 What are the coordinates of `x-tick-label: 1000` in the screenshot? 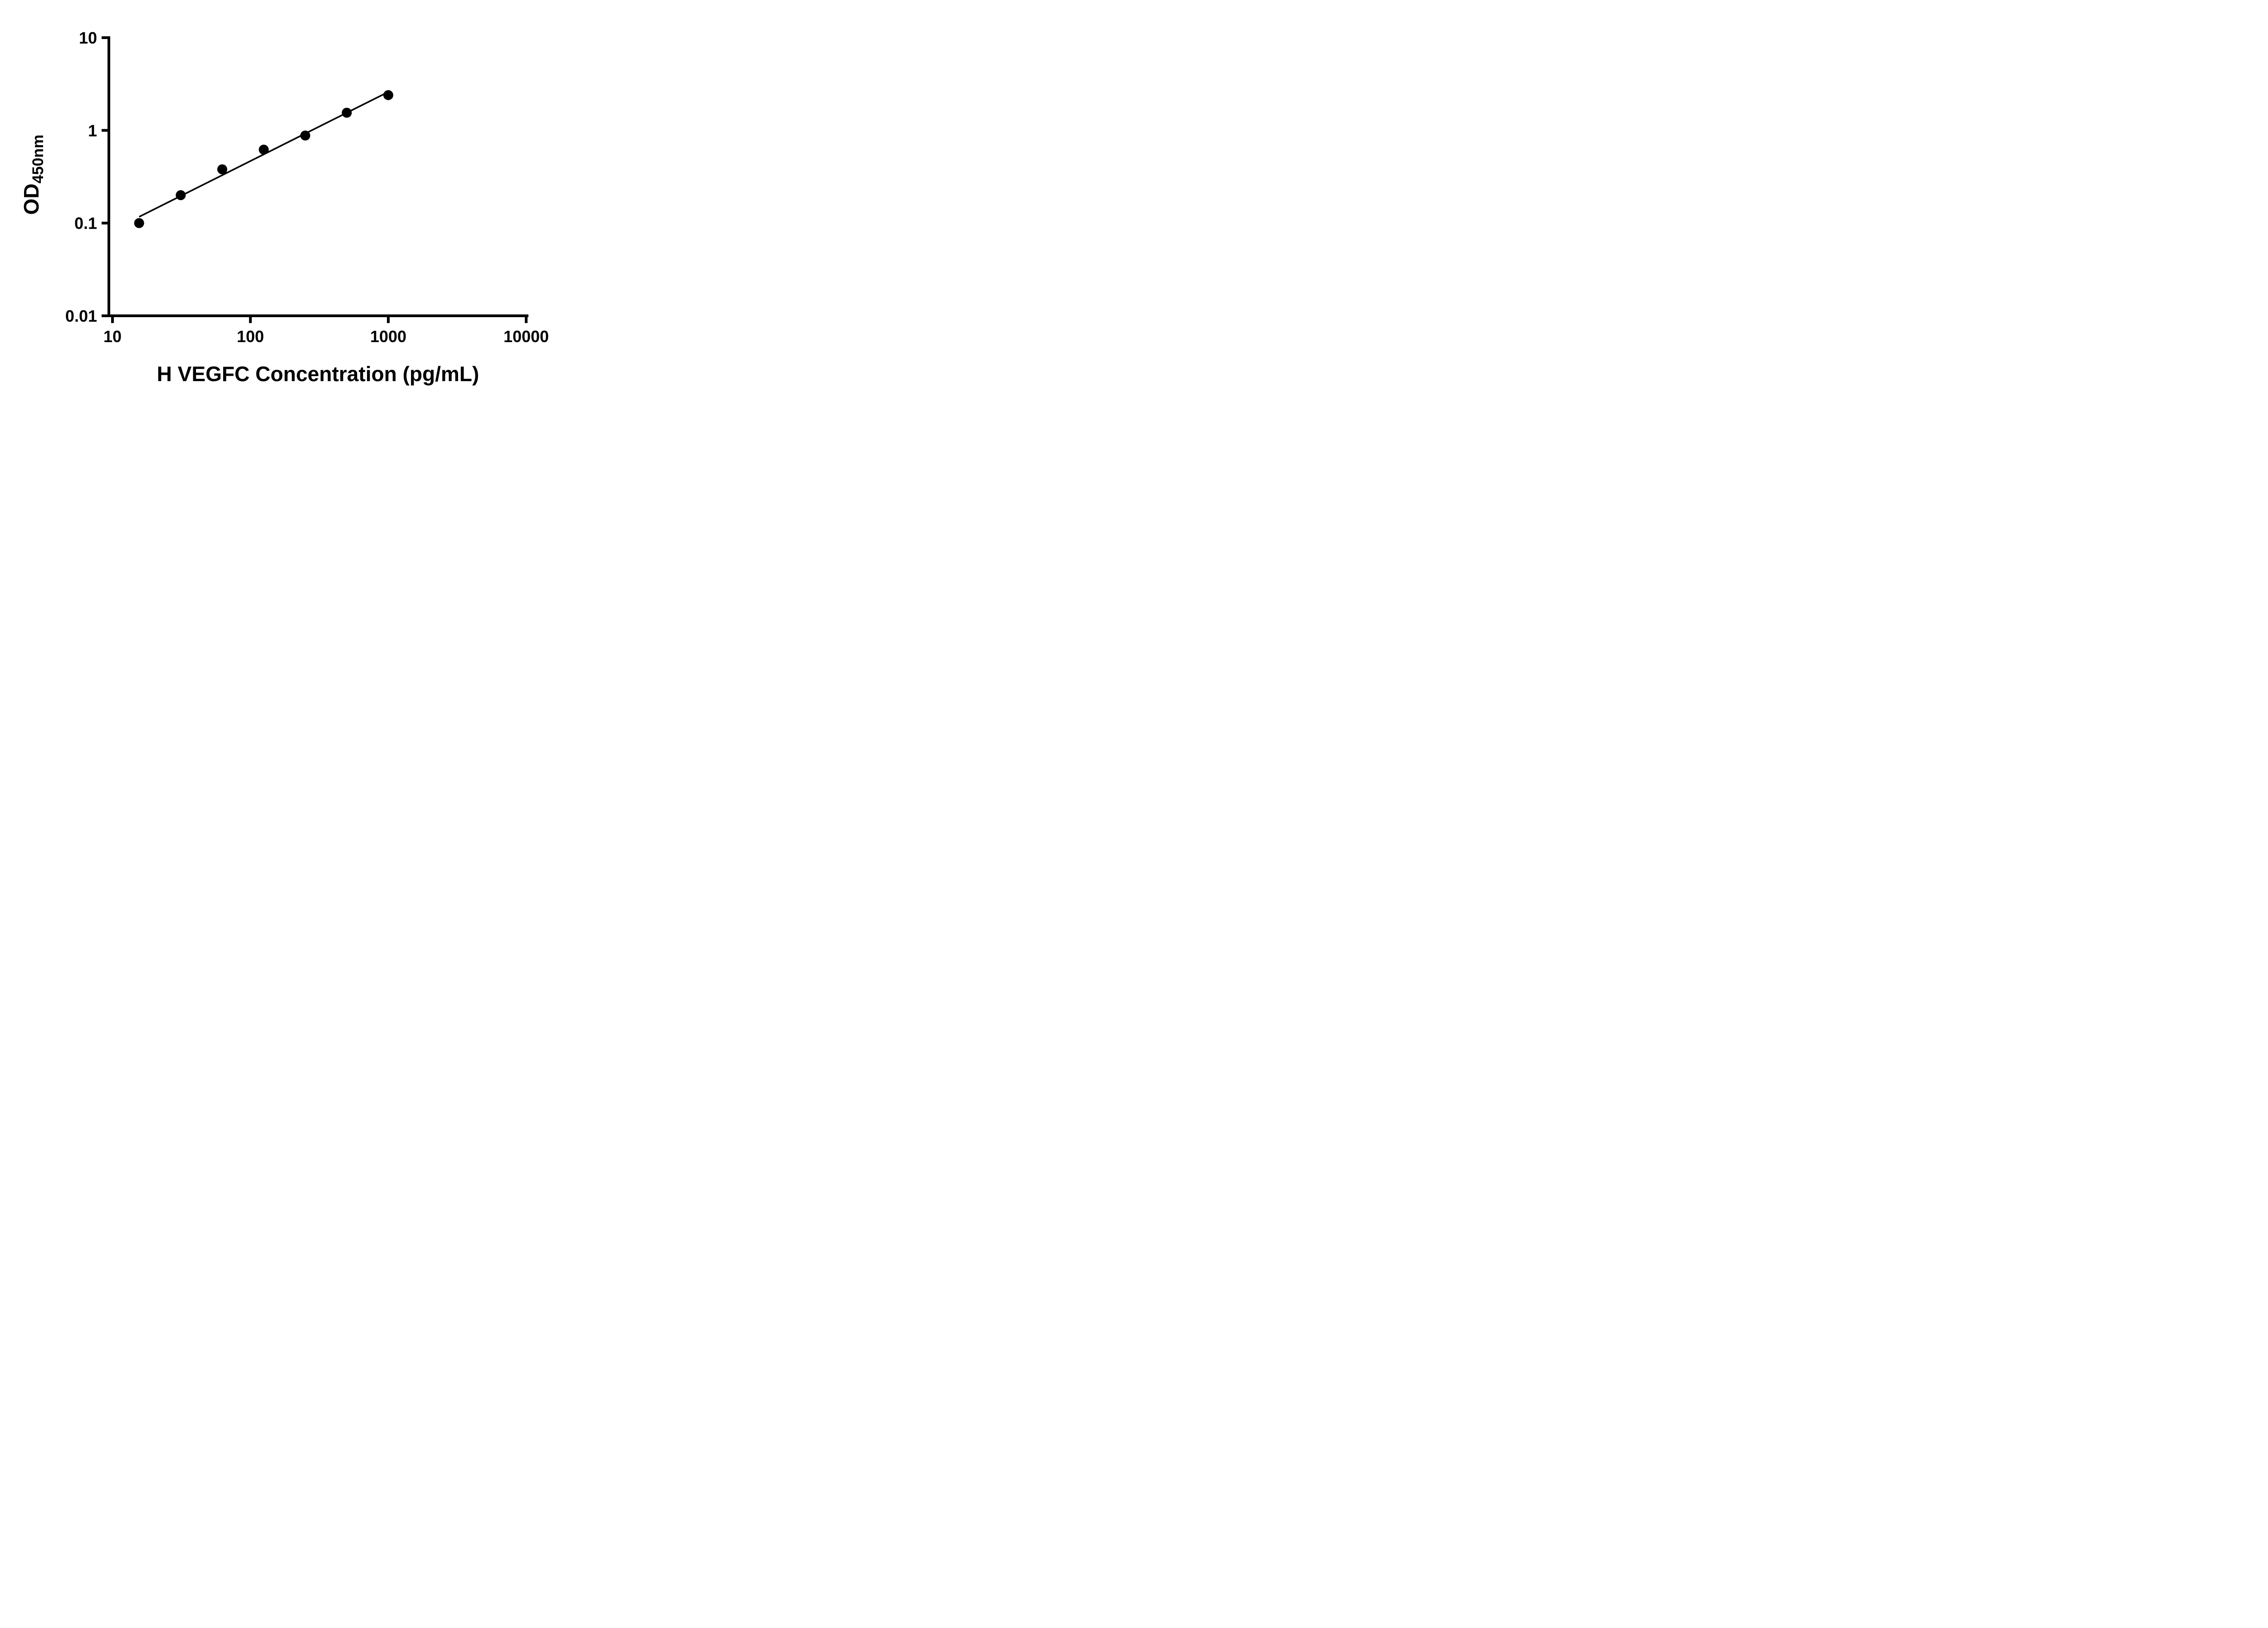 It's located at (388, 336).